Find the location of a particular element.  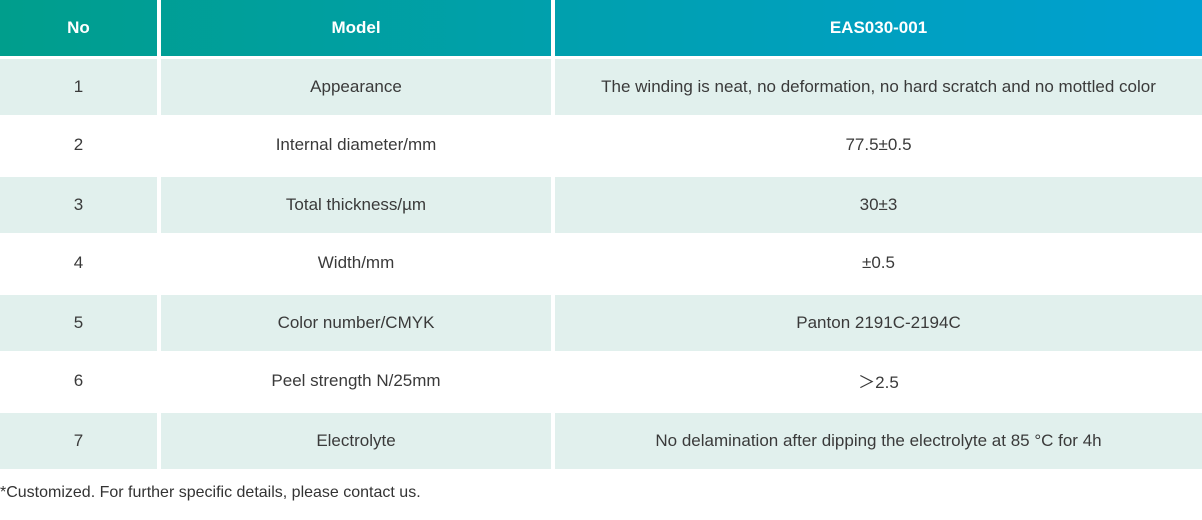

row-no: 6 is located at coordinates (78, 380).